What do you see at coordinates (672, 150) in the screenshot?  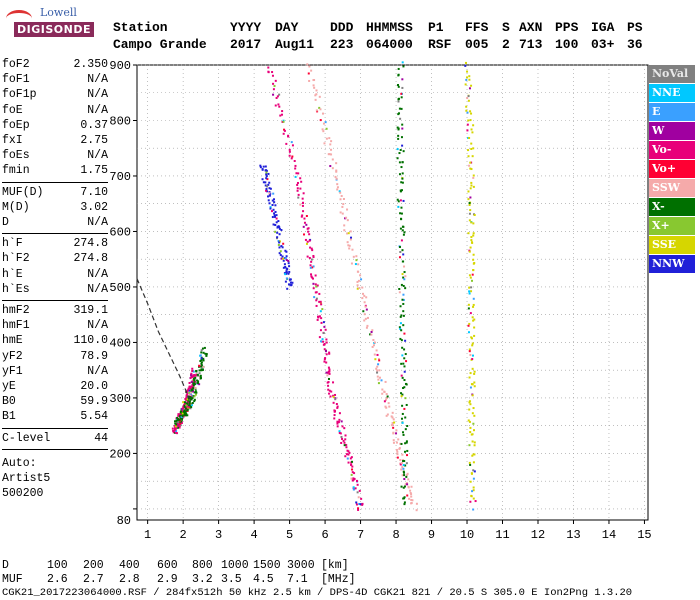 I see `legend-item: Vo-` at bounding box center [672, 150].